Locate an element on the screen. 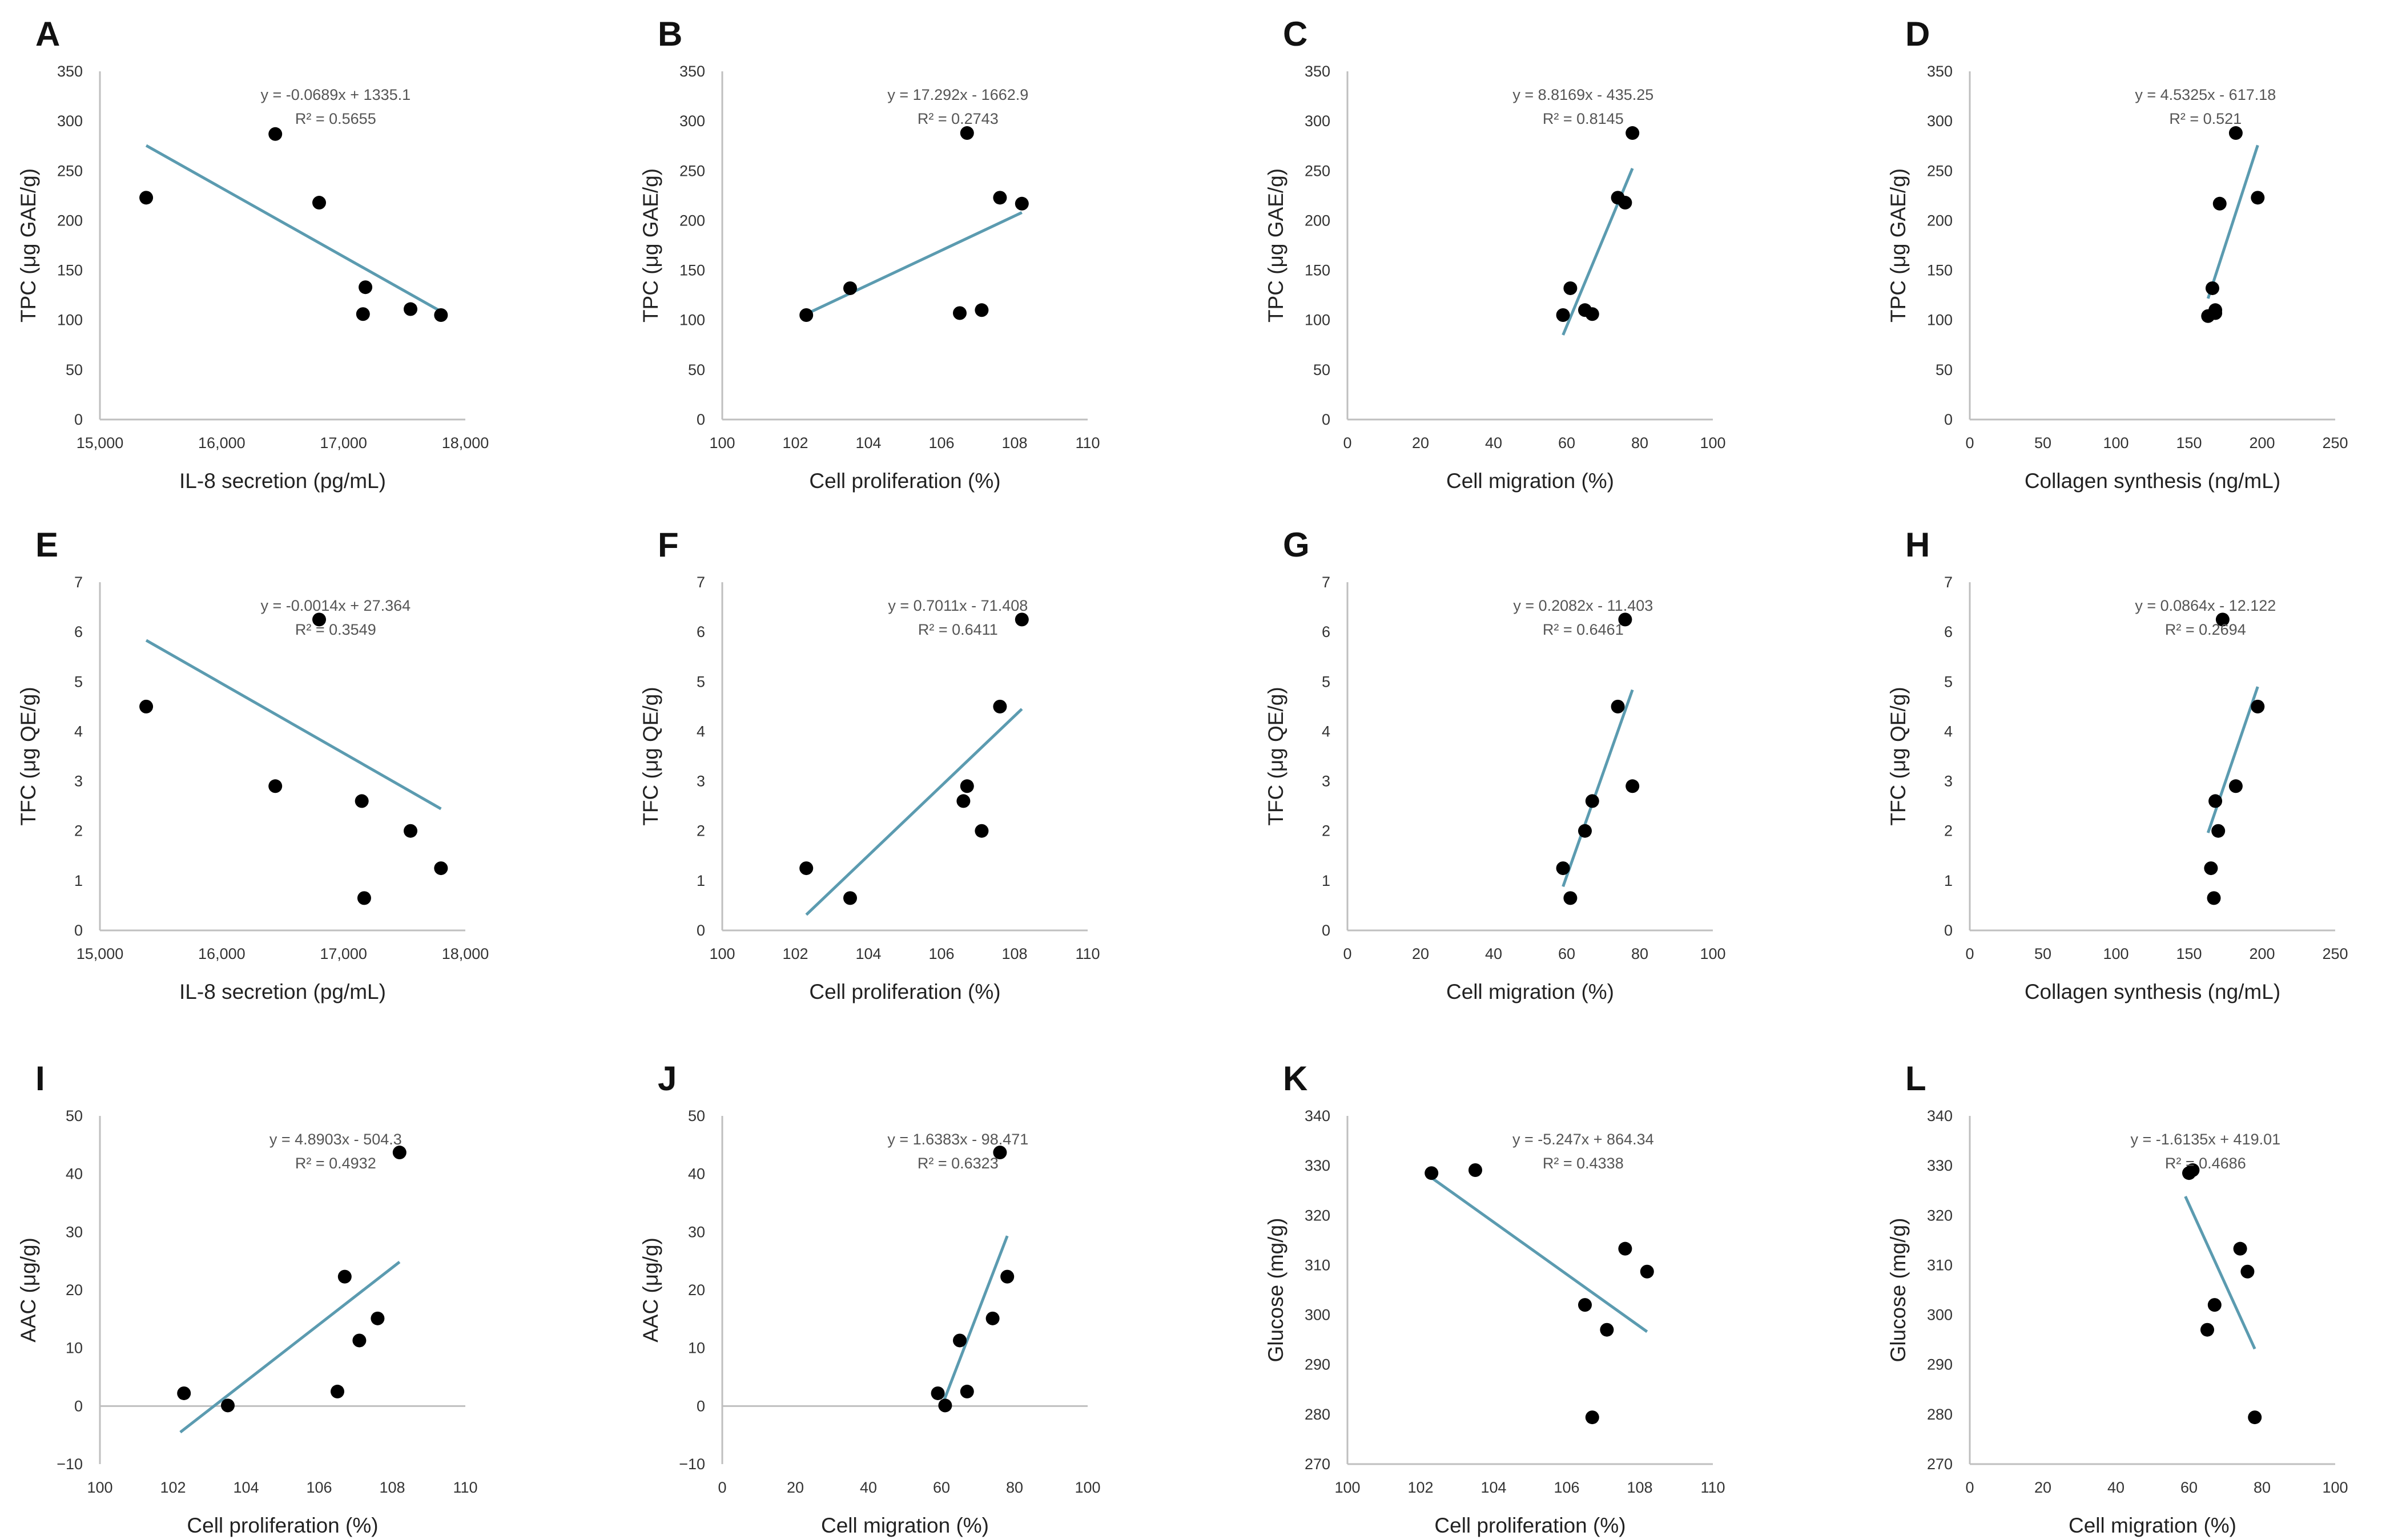 The width and height of the screenshot is (2386, 1540). y-tick-label: 7 is located at coordinates (1326, 582).